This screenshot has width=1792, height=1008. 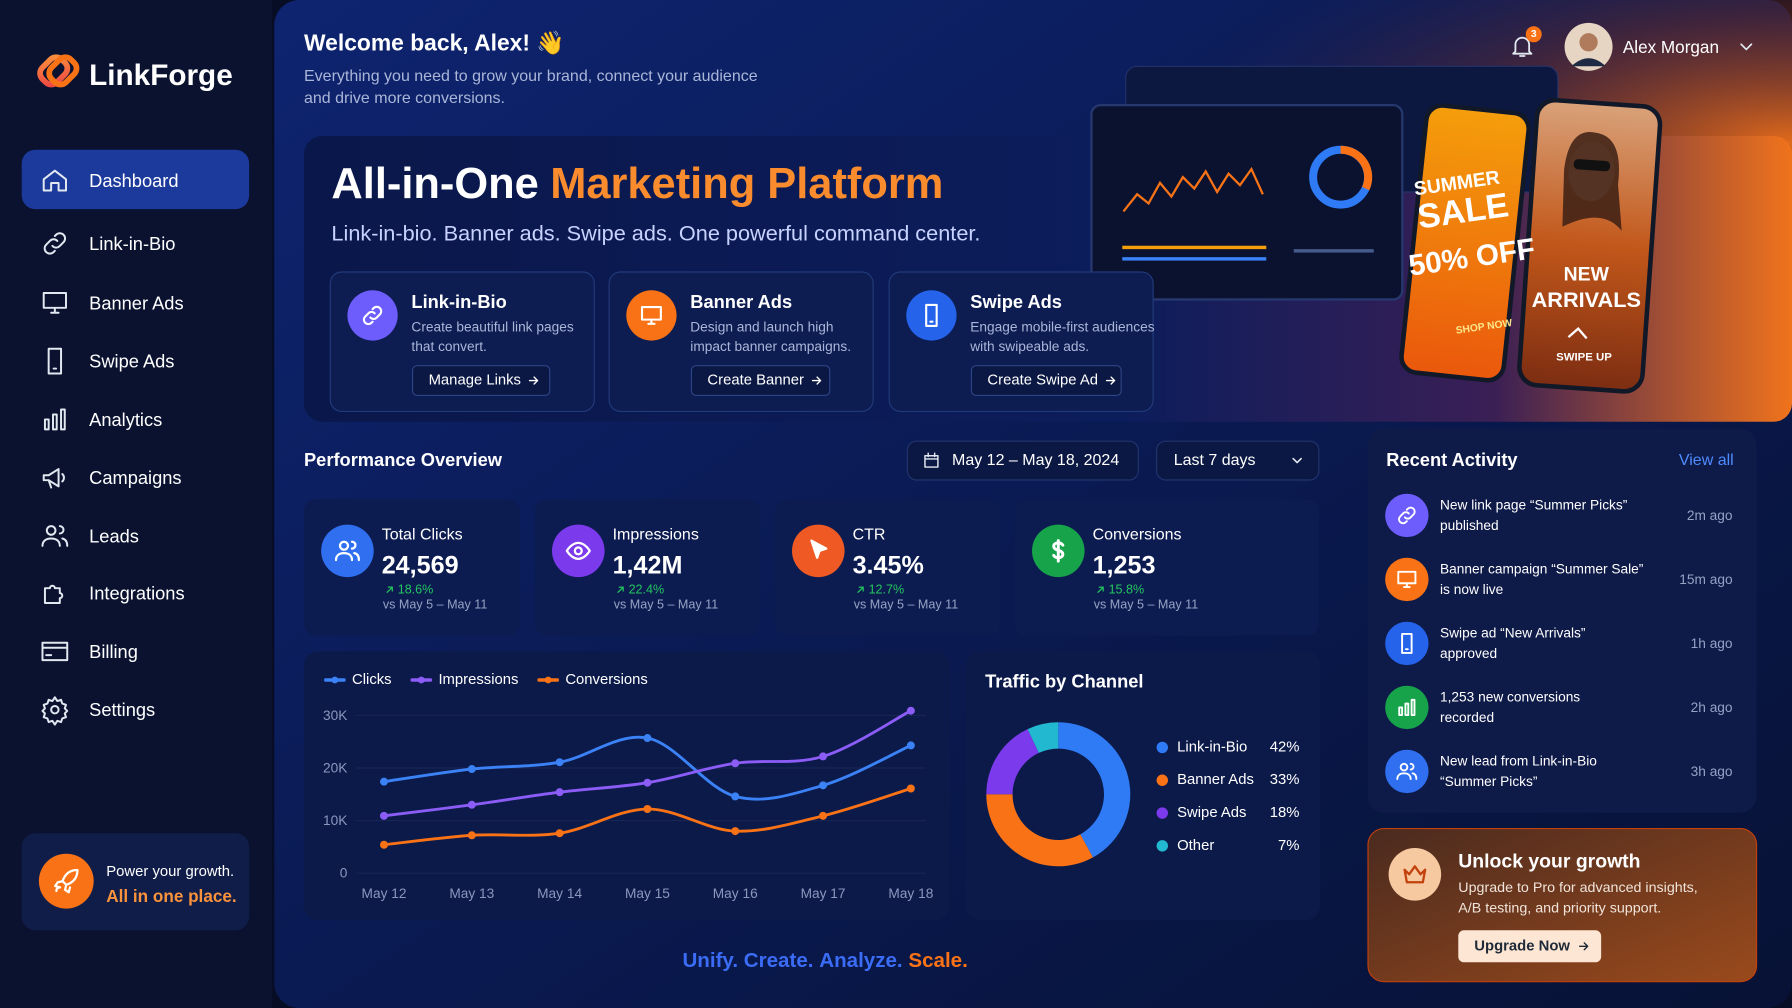 What do you see at coordinates (1510, 697) in the screenshot?
I see `activity-text: 1,253 new conversions` at bounding box center [1510, 697].